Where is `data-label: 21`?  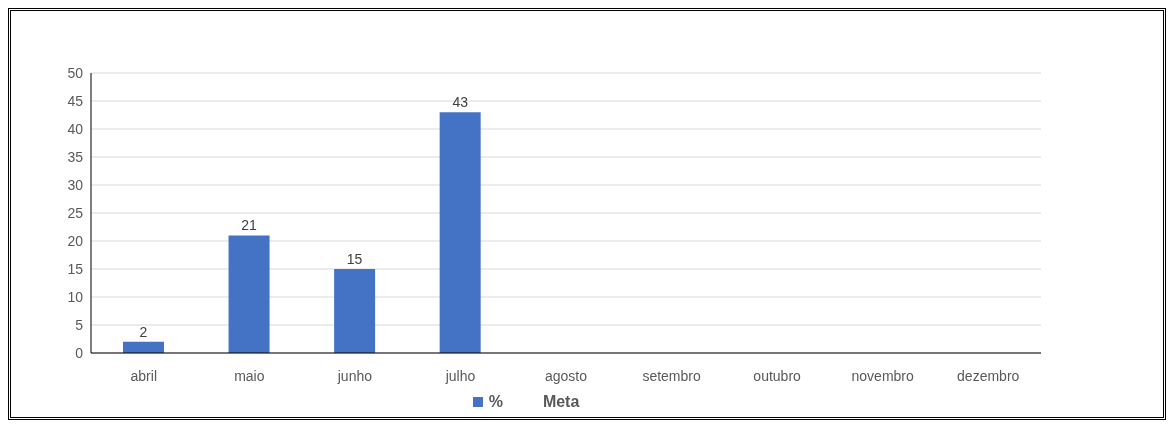
data-label: 21 is located at coordinates (249, 225).